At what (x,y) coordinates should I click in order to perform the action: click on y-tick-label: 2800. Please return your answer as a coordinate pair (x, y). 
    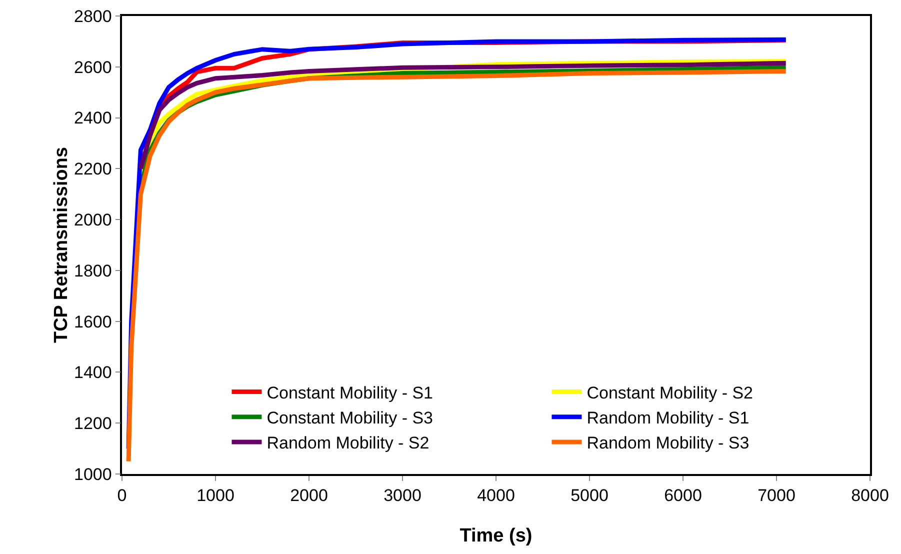
    Looking at the image, I should click on (93, 16).